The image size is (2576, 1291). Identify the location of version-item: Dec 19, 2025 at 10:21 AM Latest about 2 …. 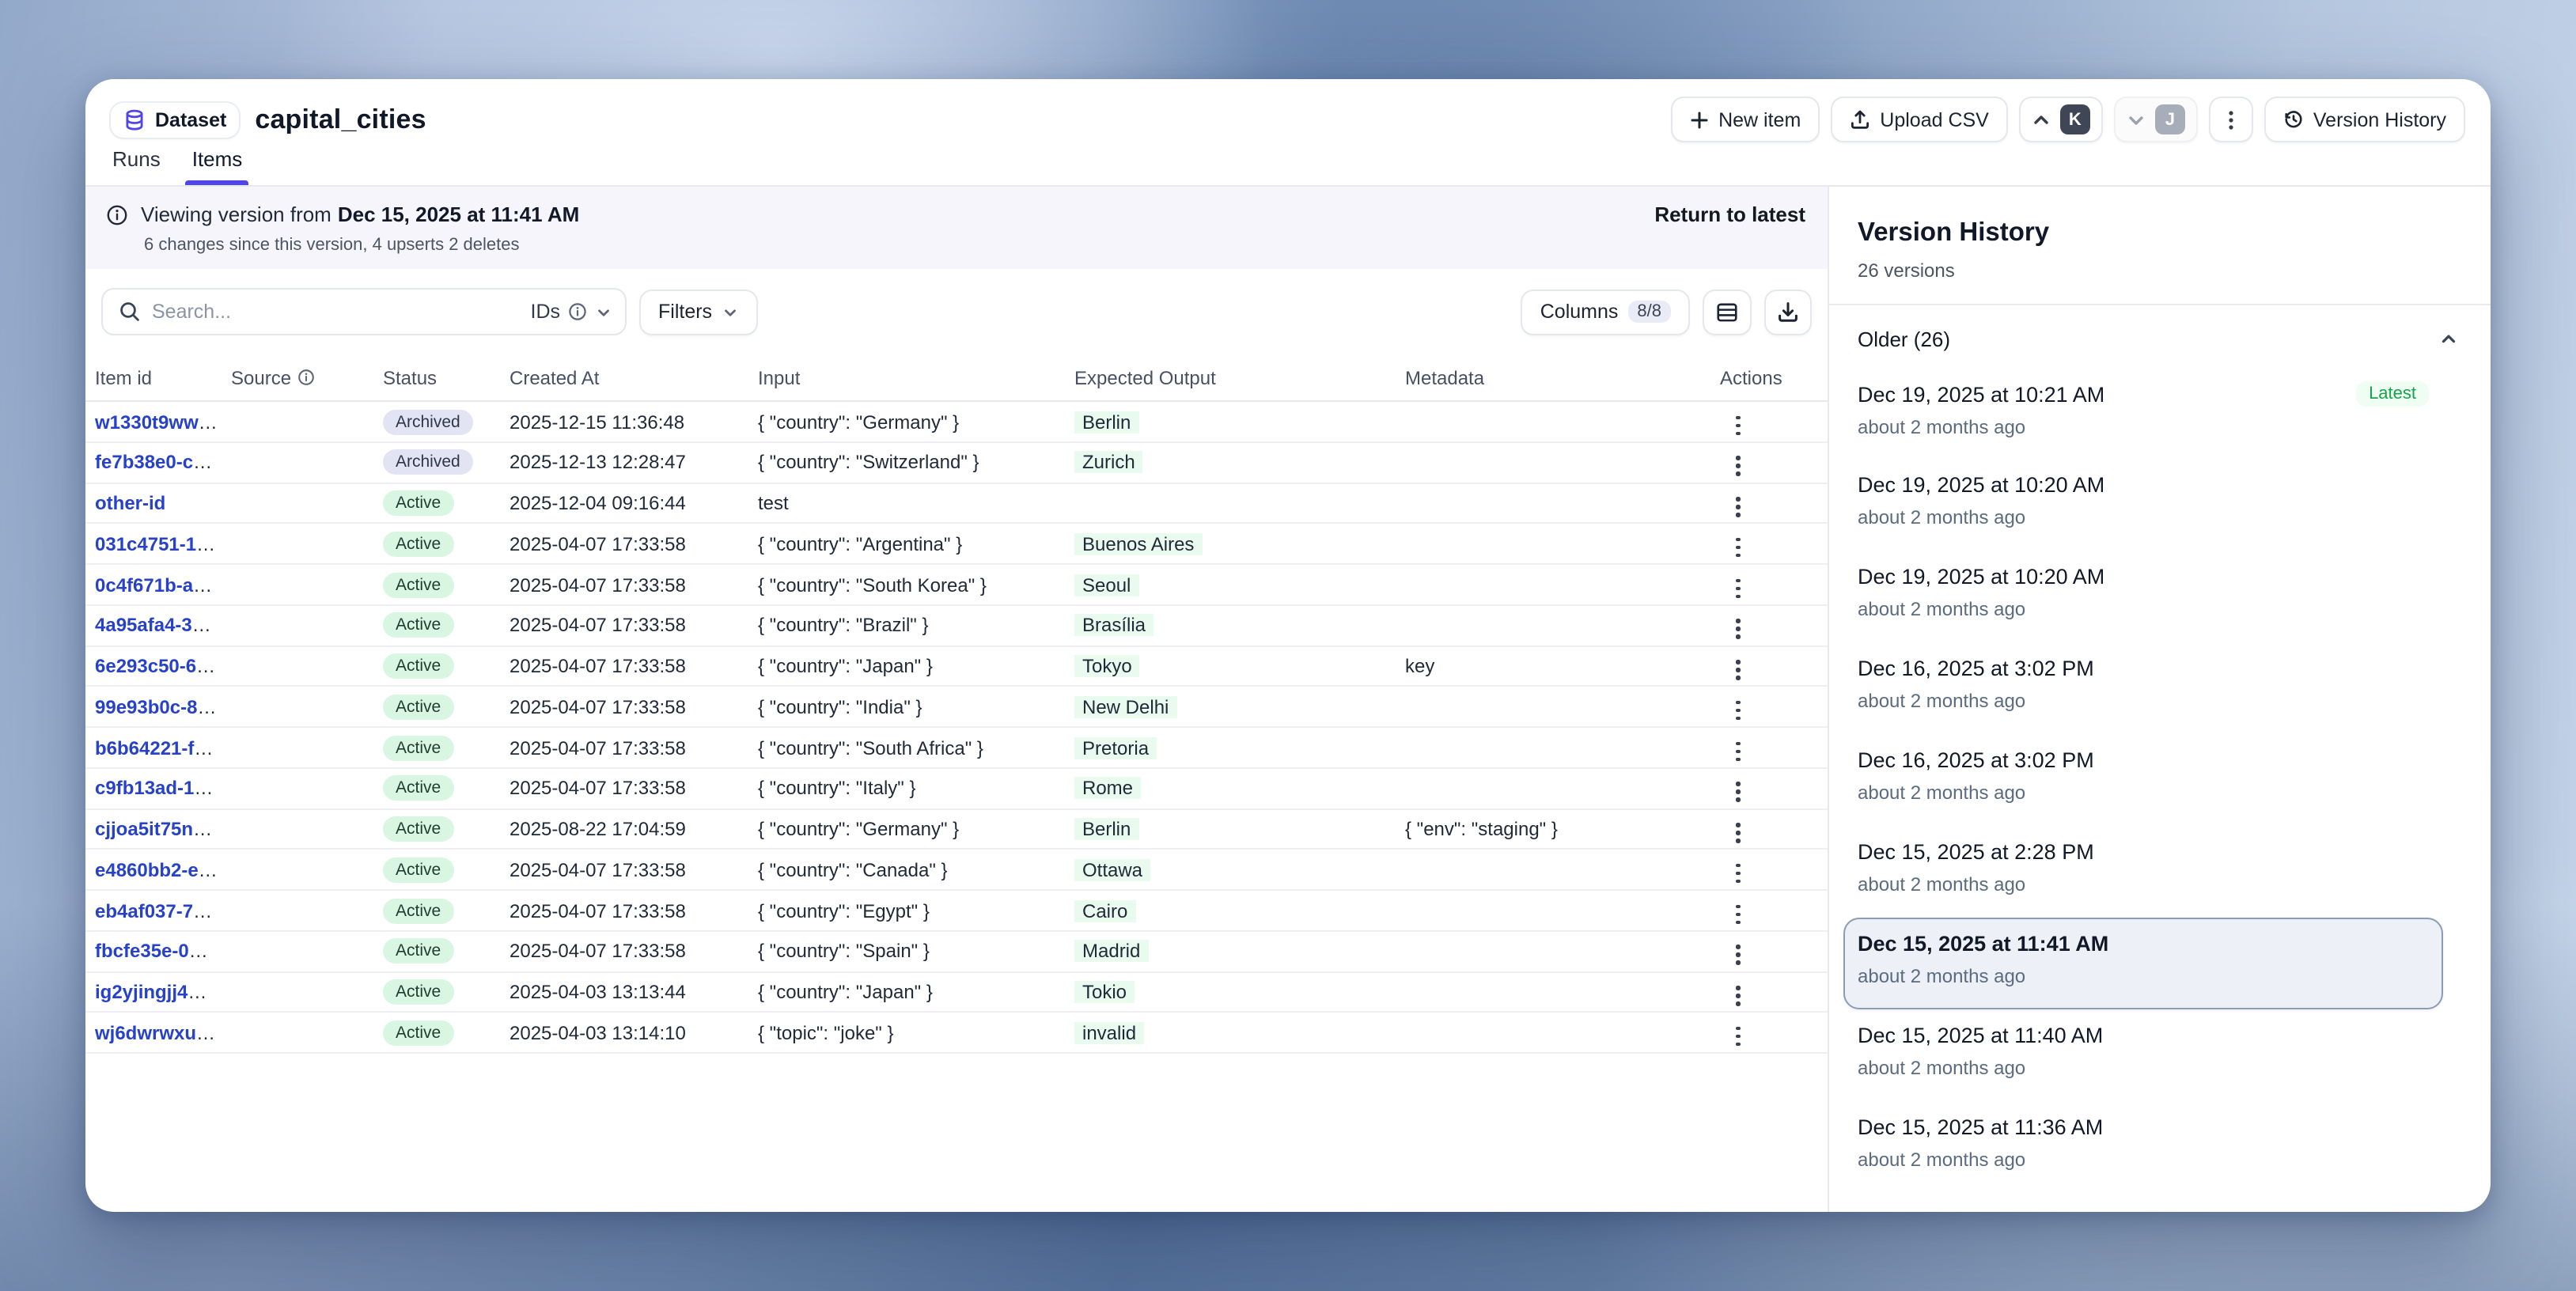
(2143, 413).